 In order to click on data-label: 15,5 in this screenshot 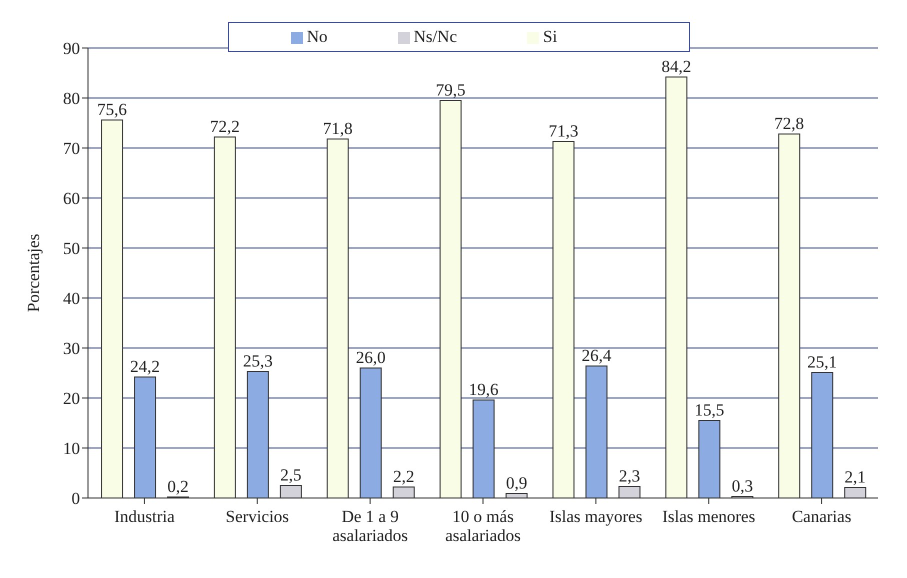, I will do `click(709, 410)`.